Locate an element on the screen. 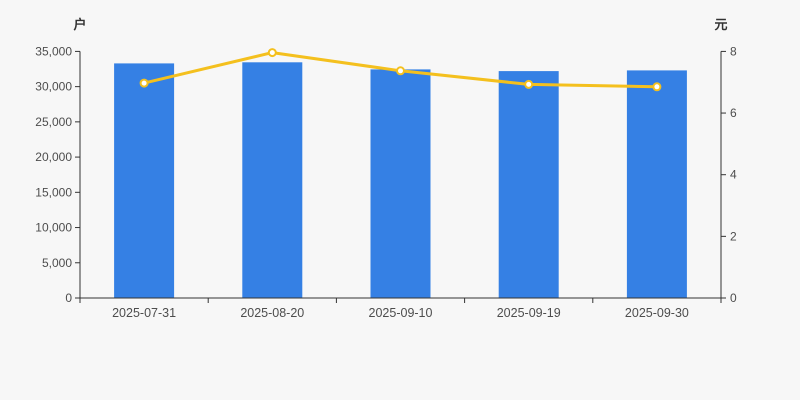  x-axis-label-2025-09-19: 2025-09-19 is located at coordinates (529, 313).